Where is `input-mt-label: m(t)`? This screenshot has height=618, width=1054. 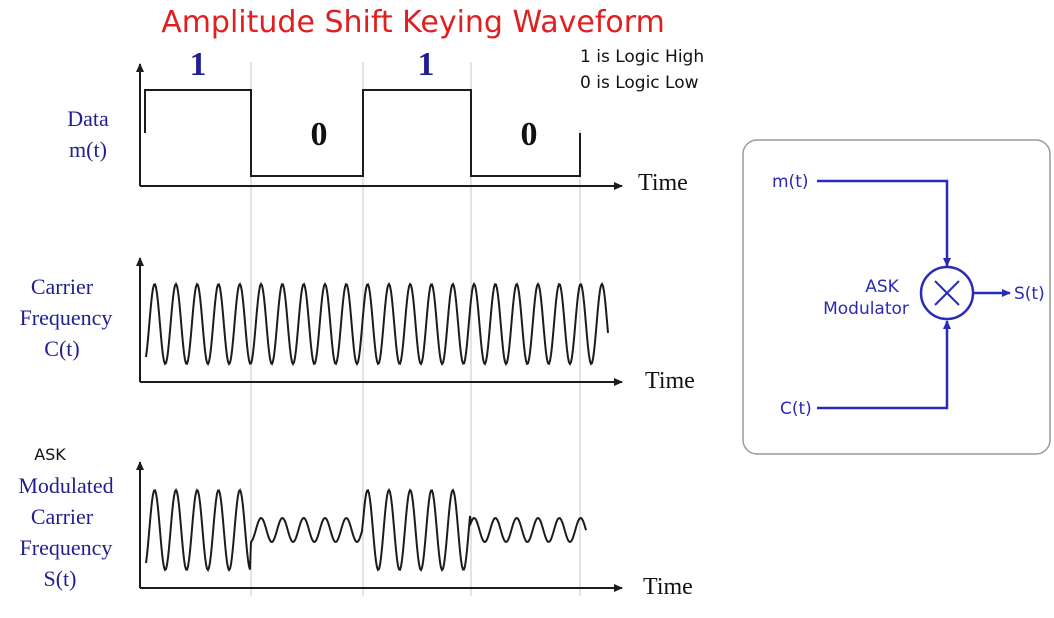 input-mt-label: m(t) is located at coordinates (790, 182).